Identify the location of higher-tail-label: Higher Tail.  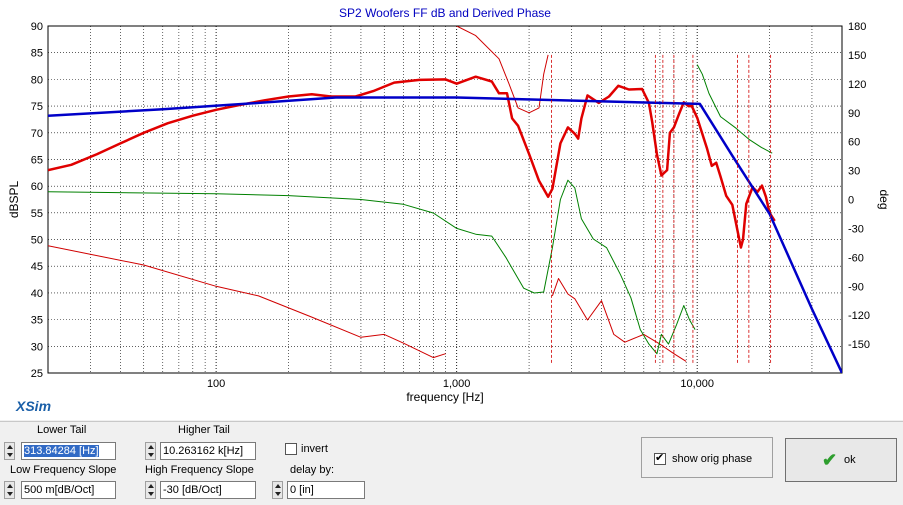
(204, 430).